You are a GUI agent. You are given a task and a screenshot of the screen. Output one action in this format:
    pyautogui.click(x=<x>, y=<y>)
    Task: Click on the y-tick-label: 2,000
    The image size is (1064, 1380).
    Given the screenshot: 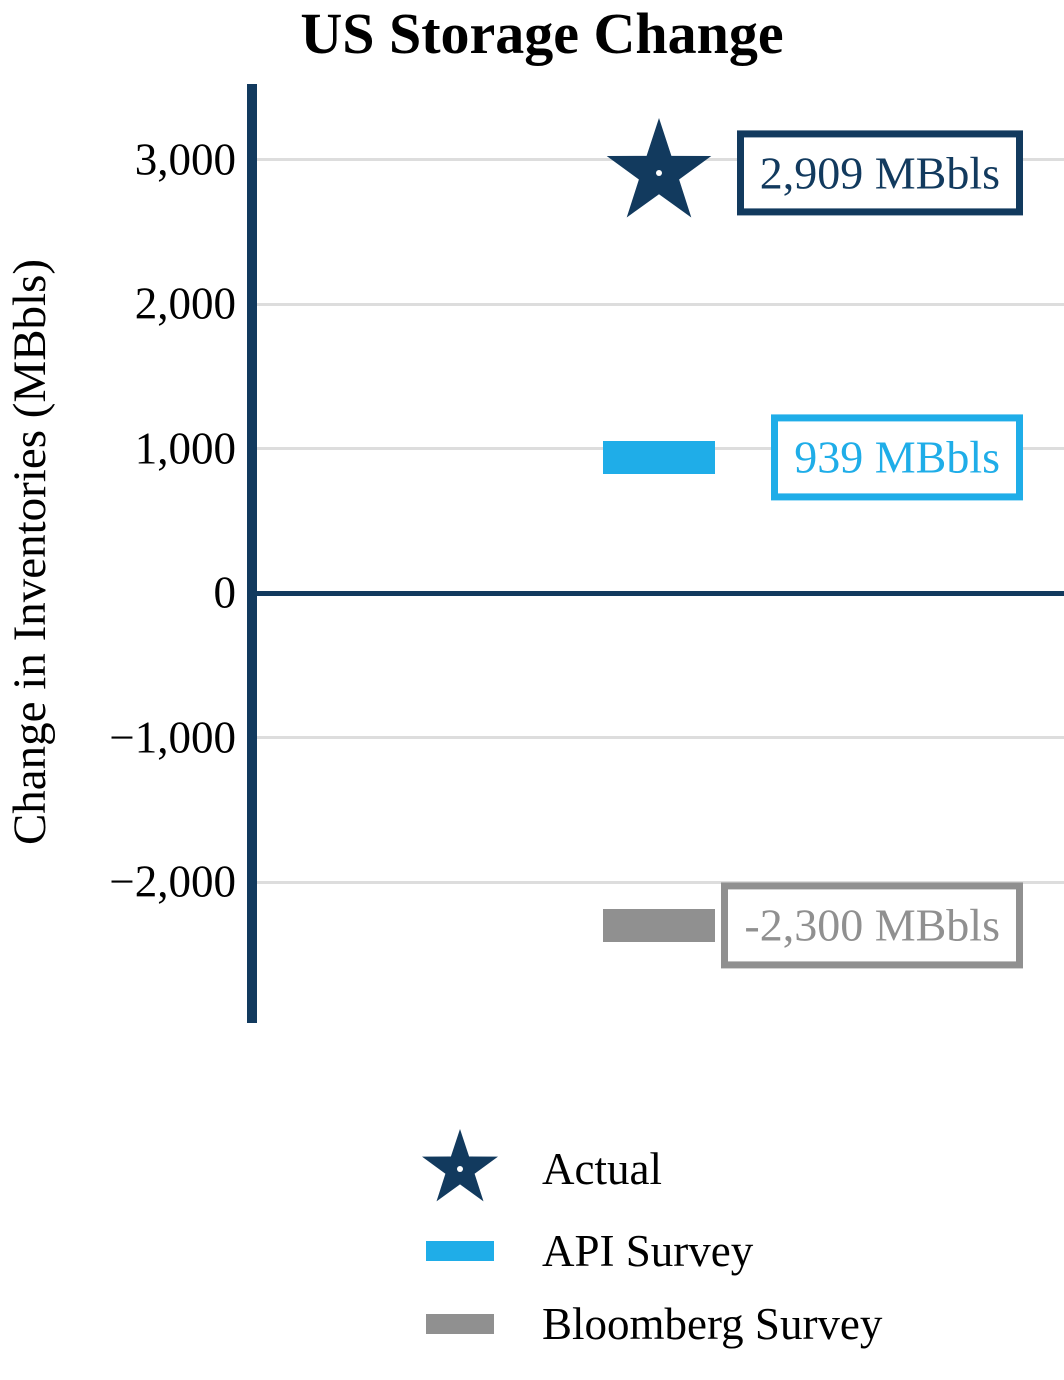 What is the action you would take?
    pyautogui.click(x=185, y=303)
    